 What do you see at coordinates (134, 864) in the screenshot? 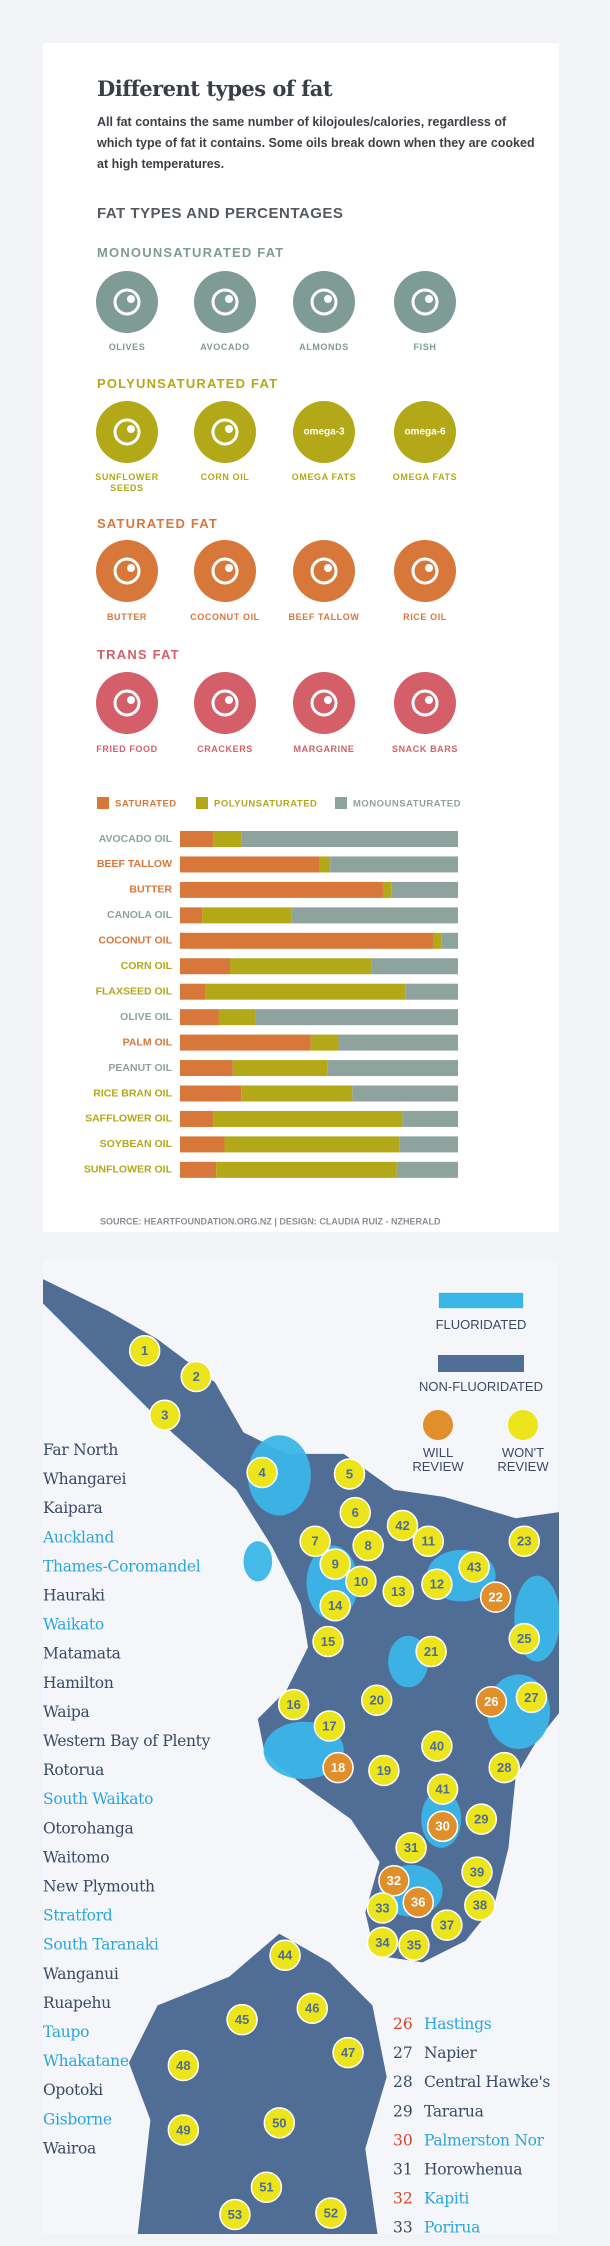
I see `category-label: BEEF TALLOW` at bounding box center [134, 864].